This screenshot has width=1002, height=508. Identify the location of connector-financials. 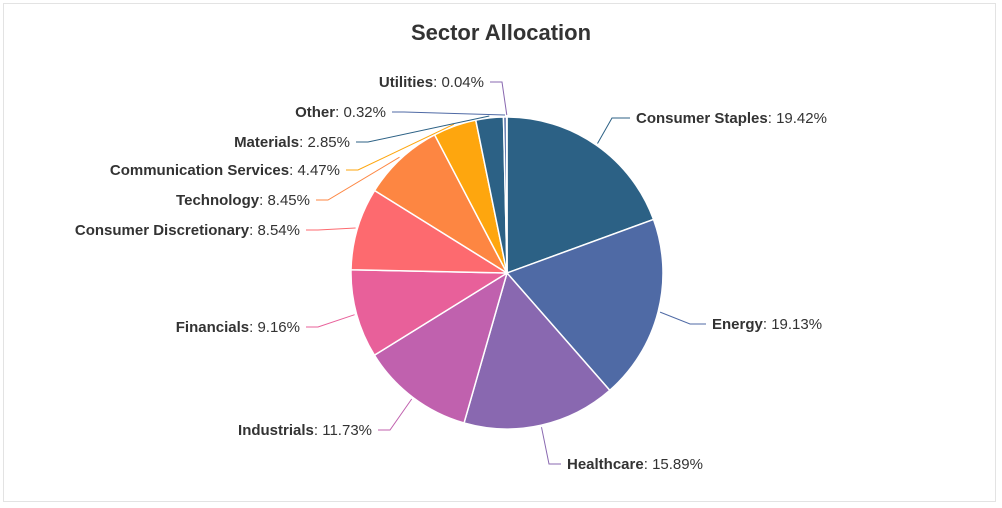
(330, 321).